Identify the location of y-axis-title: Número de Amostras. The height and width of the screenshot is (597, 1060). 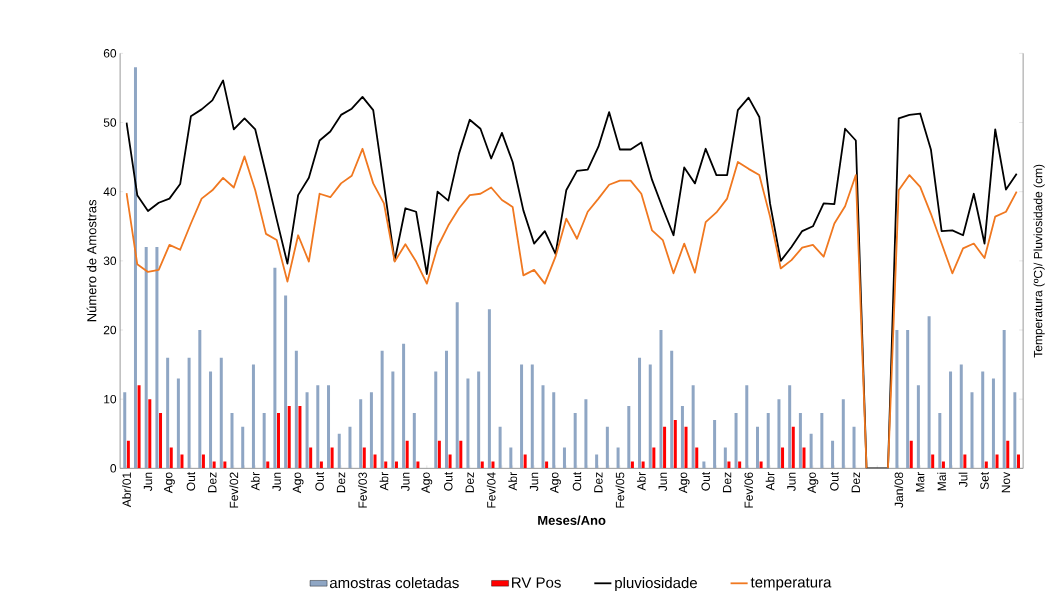
(91, 260).